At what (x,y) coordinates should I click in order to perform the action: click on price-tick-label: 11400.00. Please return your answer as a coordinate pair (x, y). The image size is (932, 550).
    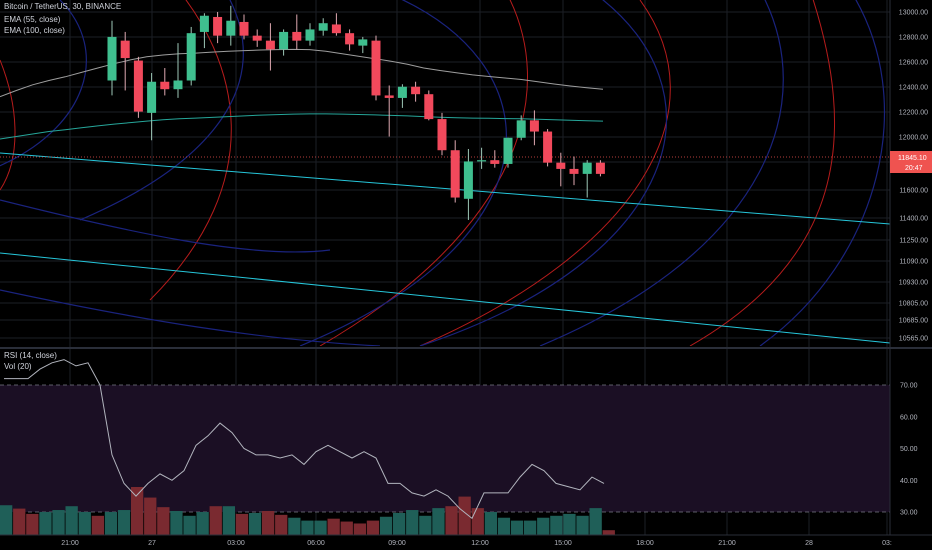
    Looking at the image, I should click on (913, 219).